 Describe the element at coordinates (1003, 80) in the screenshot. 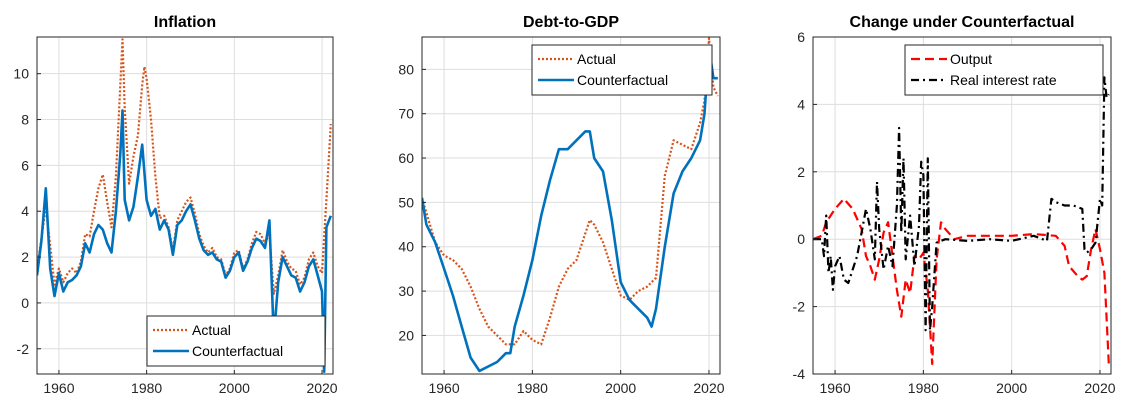

I see `legend-label: Real interest rate` at that location.